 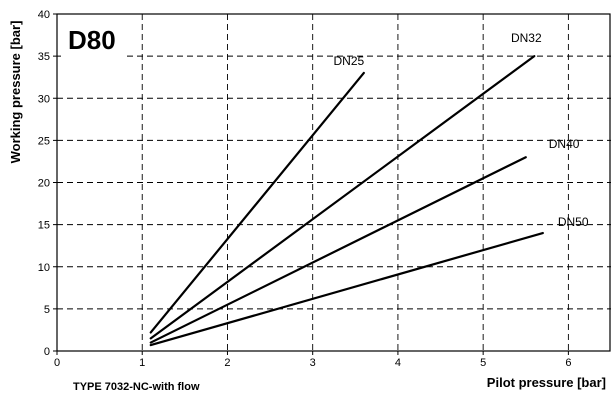 I want to click on y-axis-ticks: 0 5 10 15 20 25 30 35 40, so click(x=47, y=183).